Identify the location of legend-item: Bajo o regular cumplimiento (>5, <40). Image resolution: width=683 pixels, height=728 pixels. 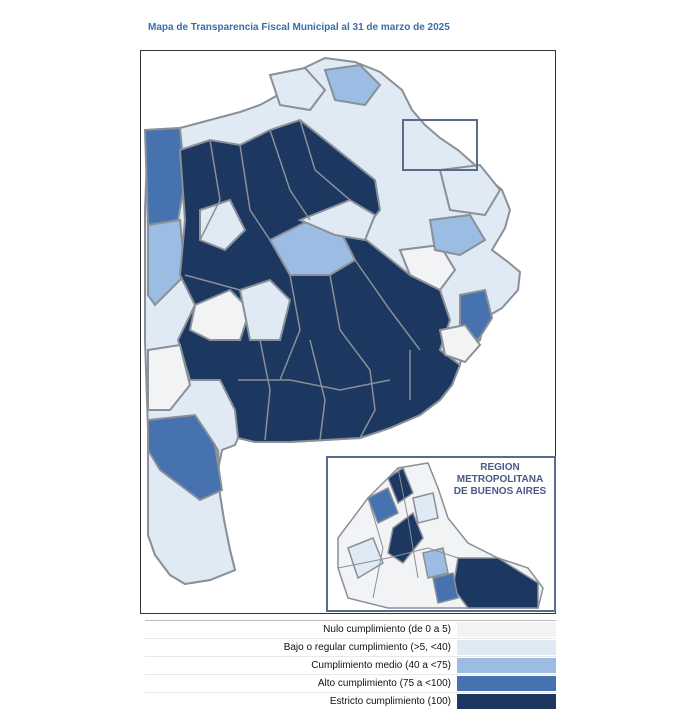
(350, 647).